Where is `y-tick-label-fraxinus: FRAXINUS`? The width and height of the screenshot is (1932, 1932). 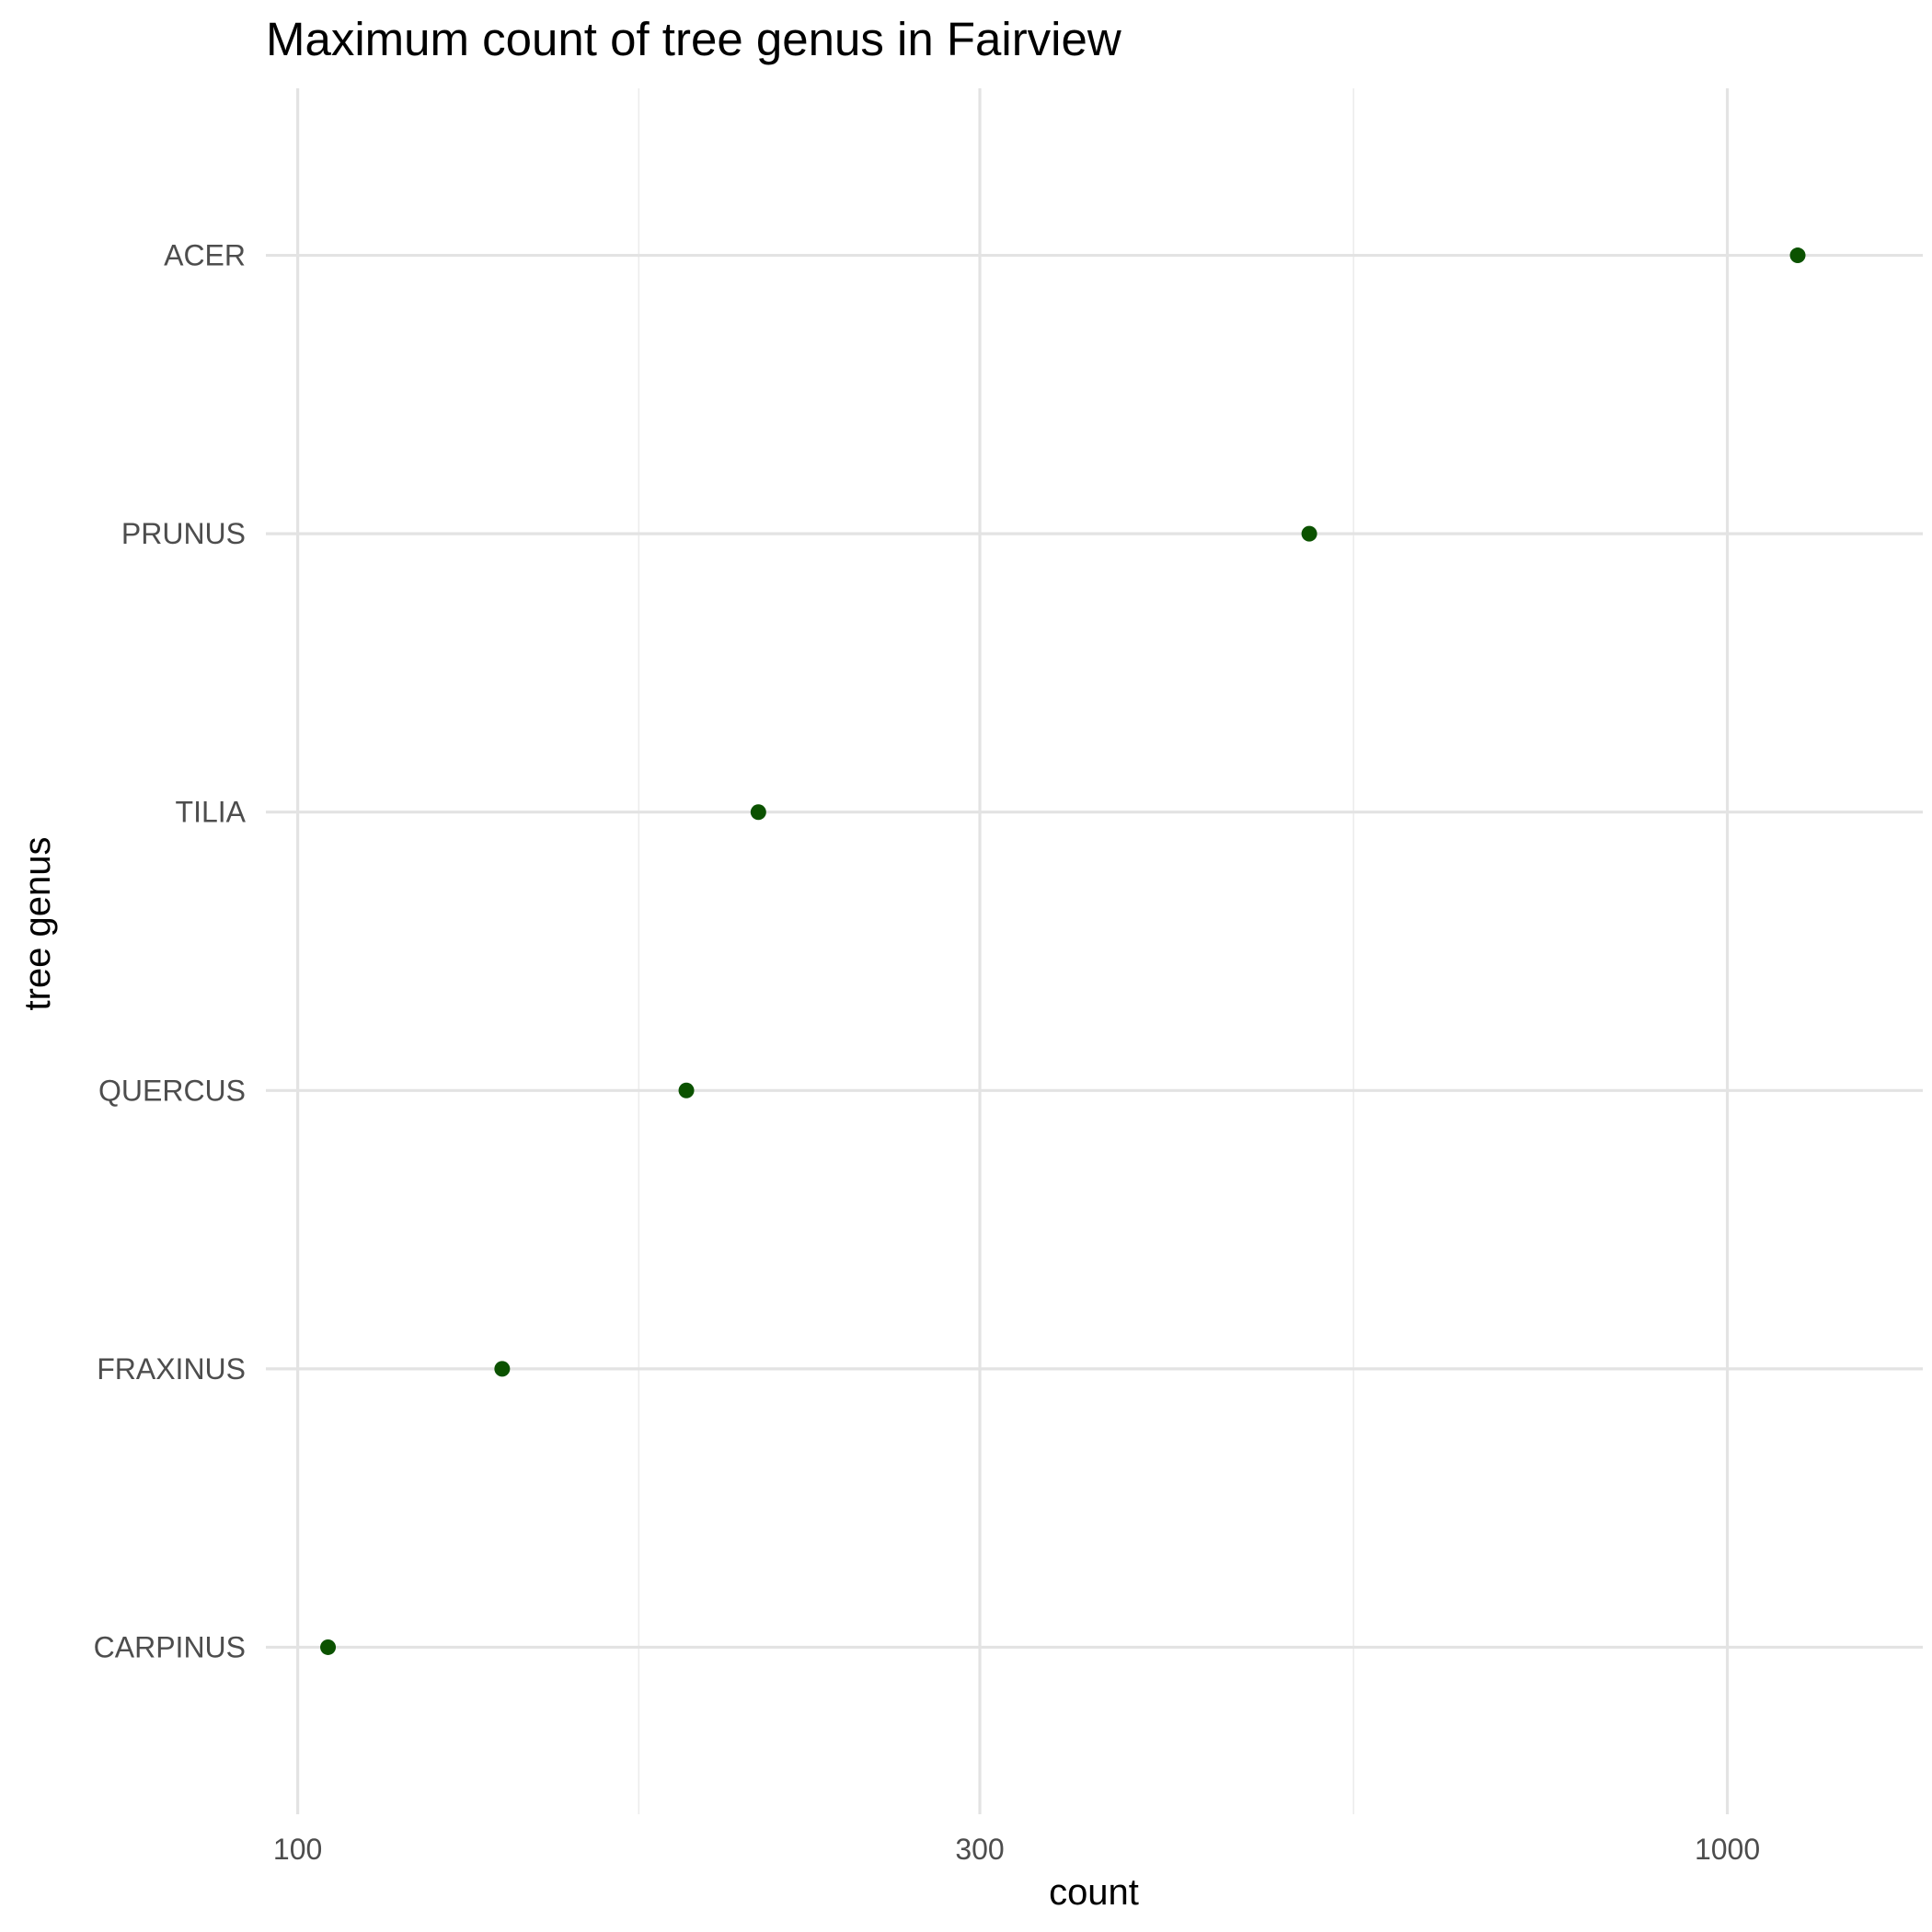 y-tick-label-fraxinus: FRAXINUS is located at coordinates (171, 1369).